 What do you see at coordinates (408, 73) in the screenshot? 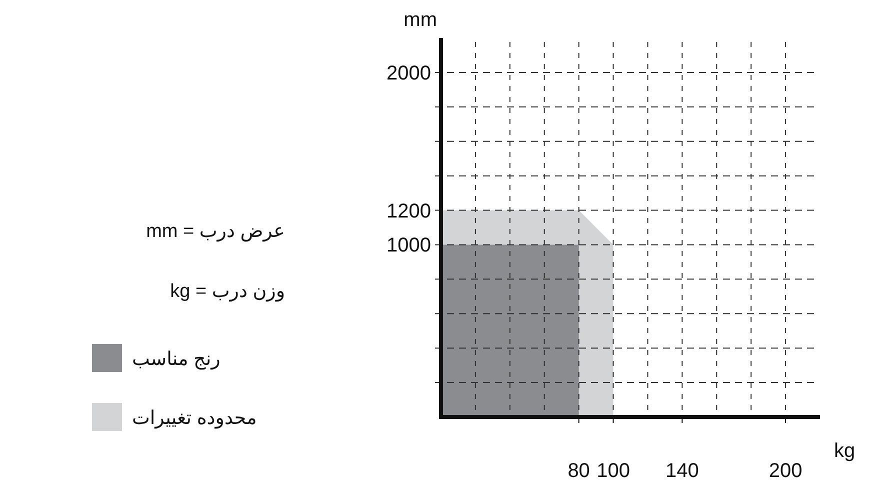
I see `y-tick-label: 2000` at bounding box center [408, 73].